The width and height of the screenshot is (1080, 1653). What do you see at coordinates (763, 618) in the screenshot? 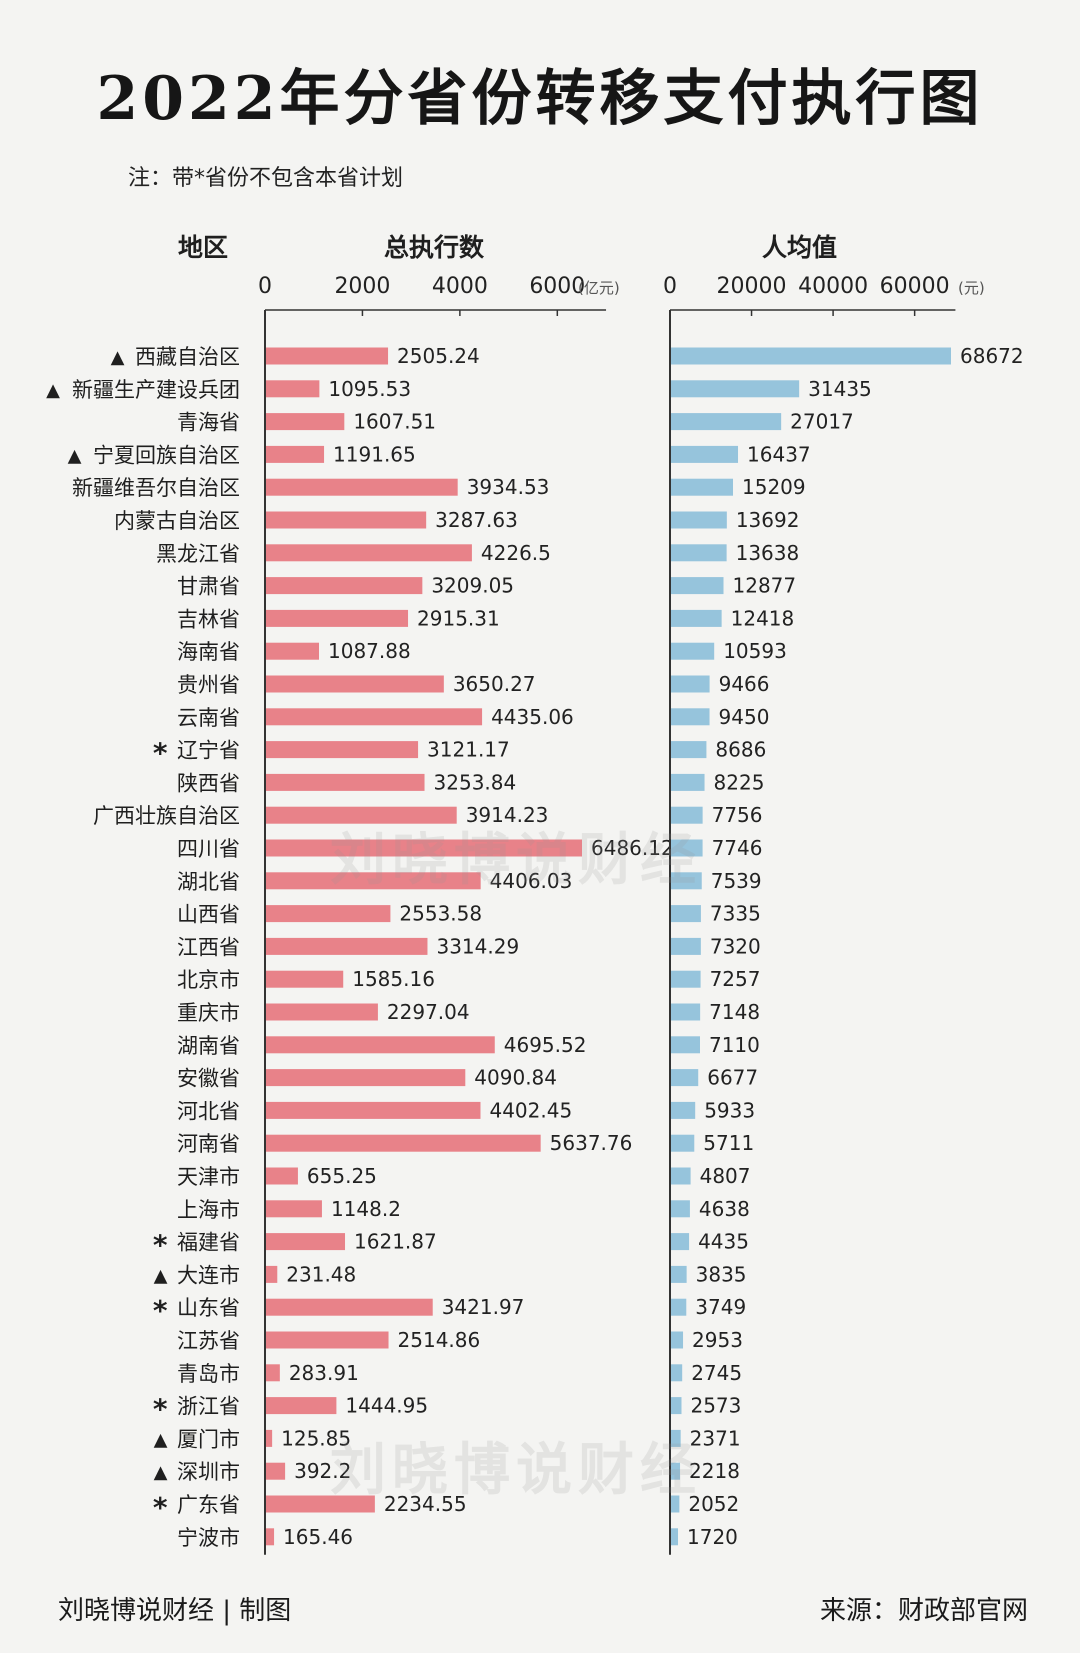
I see `per-capita-value-label: 12418` at bounding box center [763, 618].